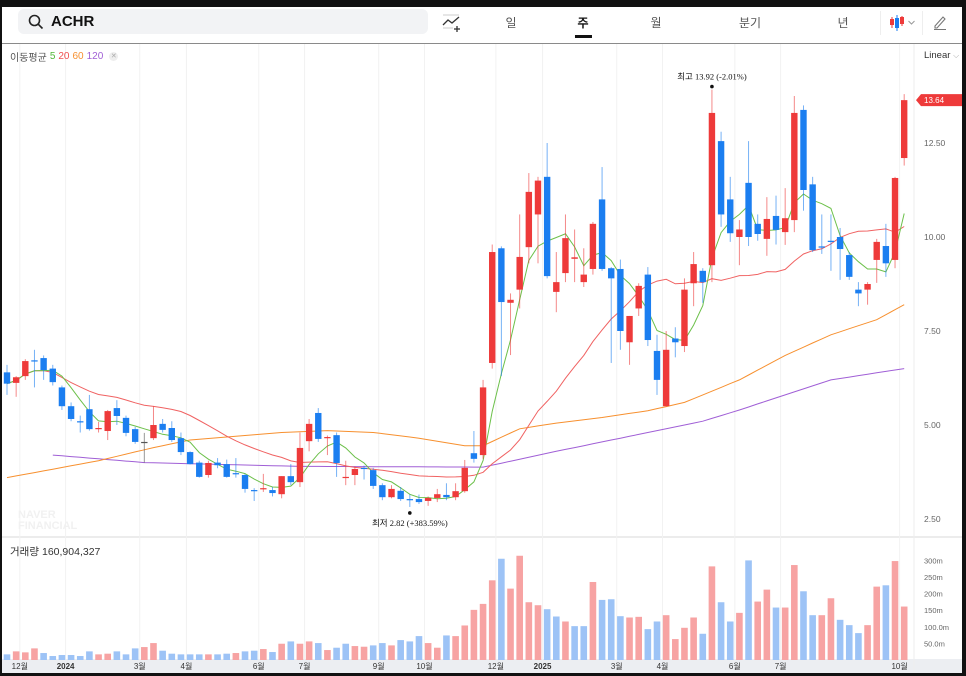  I want to click on close-icon: ✕, so click(114, 56).